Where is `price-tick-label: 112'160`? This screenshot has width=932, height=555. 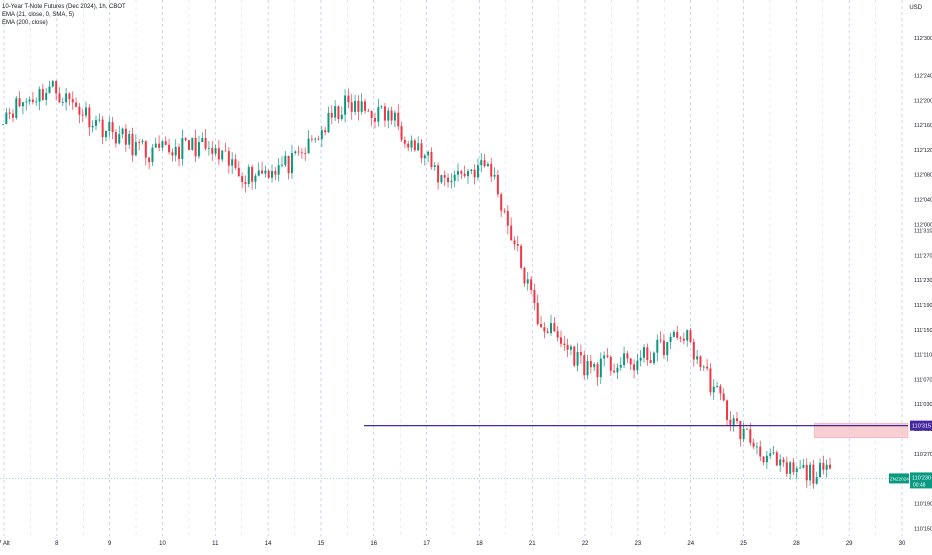
price-tick-label: 112'160 is located at coordinates (923, 126).